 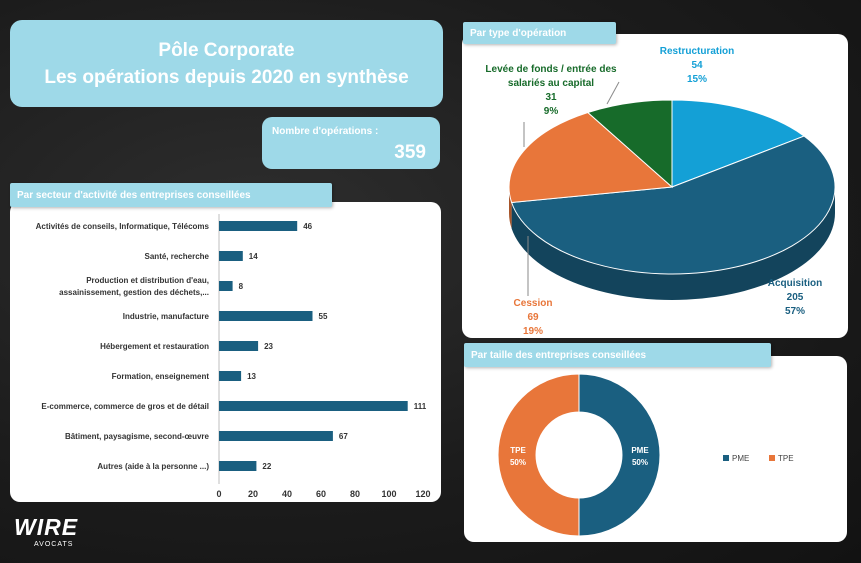 I want to click on bar-category-label: Bâtiment, paysagisme, second-œuvre, so click(x=137, y=436).